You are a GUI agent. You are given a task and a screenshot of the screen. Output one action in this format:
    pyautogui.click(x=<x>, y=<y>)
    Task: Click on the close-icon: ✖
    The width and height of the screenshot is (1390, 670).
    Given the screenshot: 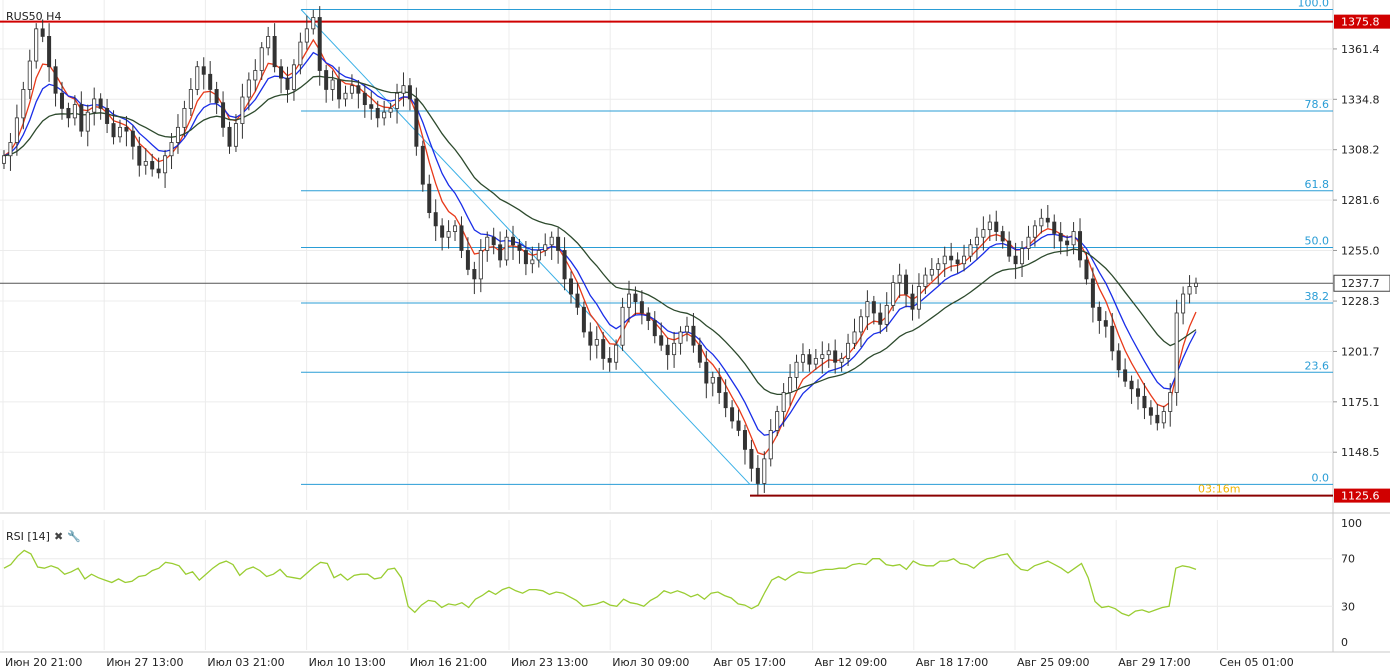 What is the action you would take?
    pyautogui.click(x=58, y=536)
    